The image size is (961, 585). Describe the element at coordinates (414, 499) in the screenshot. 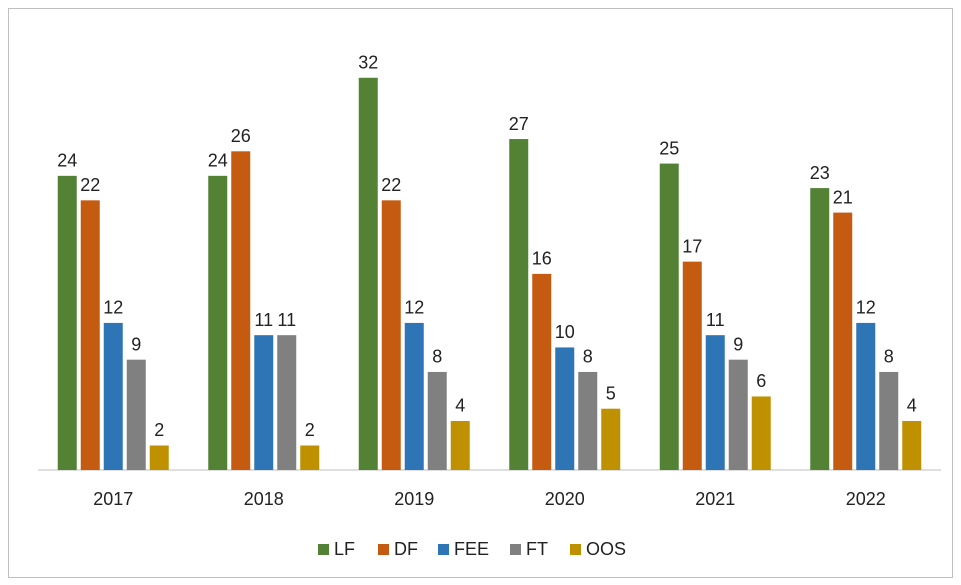

I see `x-tick-label: 2019` at that location.